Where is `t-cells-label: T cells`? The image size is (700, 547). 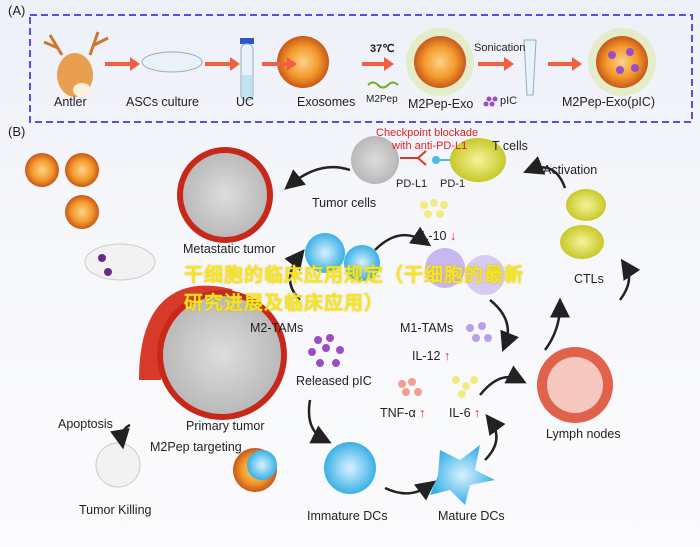
t-cells-label: T cells is located at coordinates (510, 146).